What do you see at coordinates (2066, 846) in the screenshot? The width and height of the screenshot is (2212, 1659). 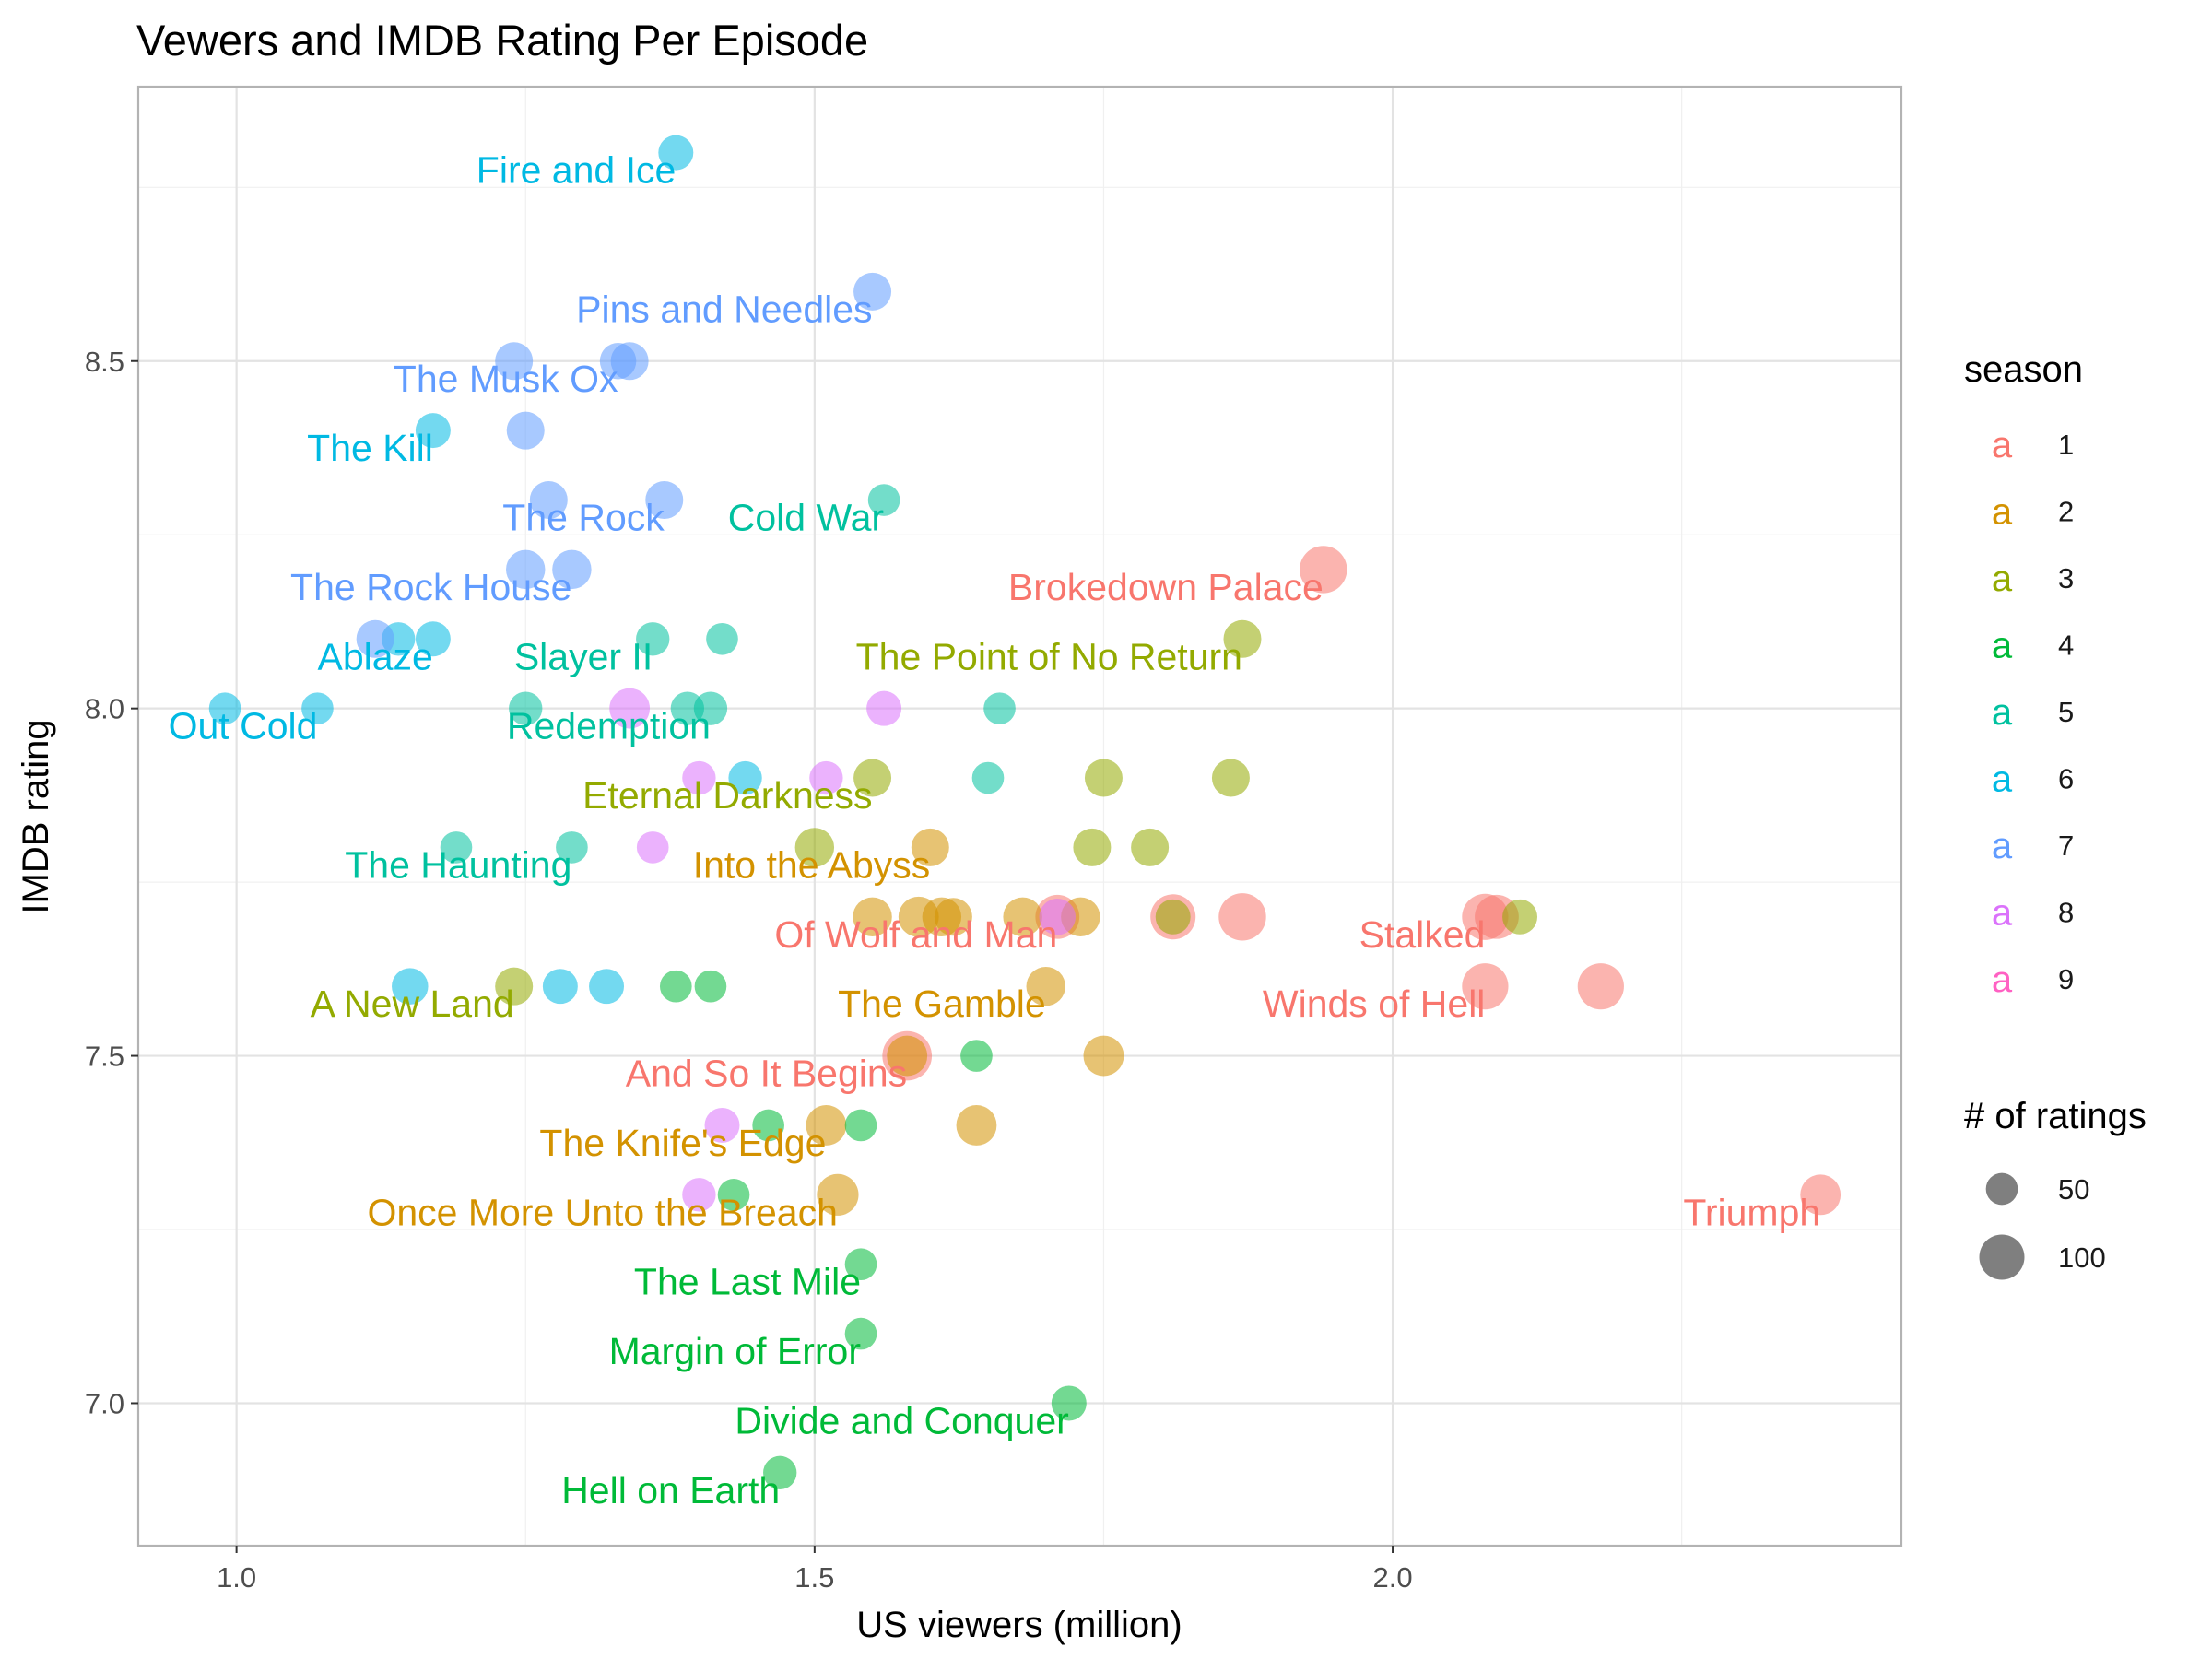 I see `season-legend-label: 7` at bounding box center [2066, 846].